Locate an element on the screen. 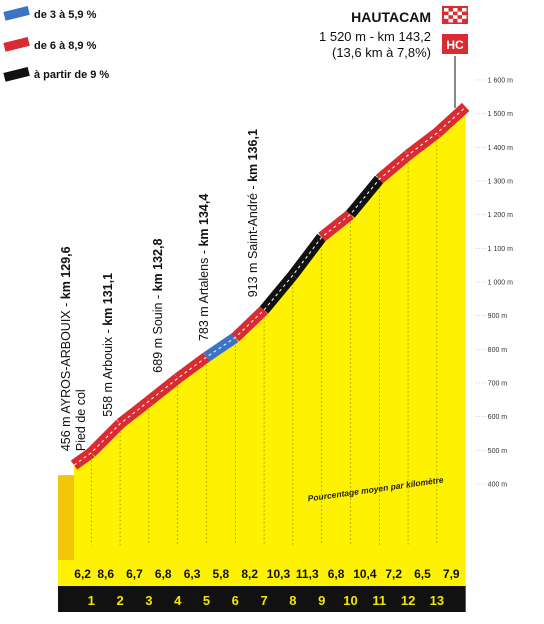  ytick-label: 1 100 m is located at coordinates (500, 249).